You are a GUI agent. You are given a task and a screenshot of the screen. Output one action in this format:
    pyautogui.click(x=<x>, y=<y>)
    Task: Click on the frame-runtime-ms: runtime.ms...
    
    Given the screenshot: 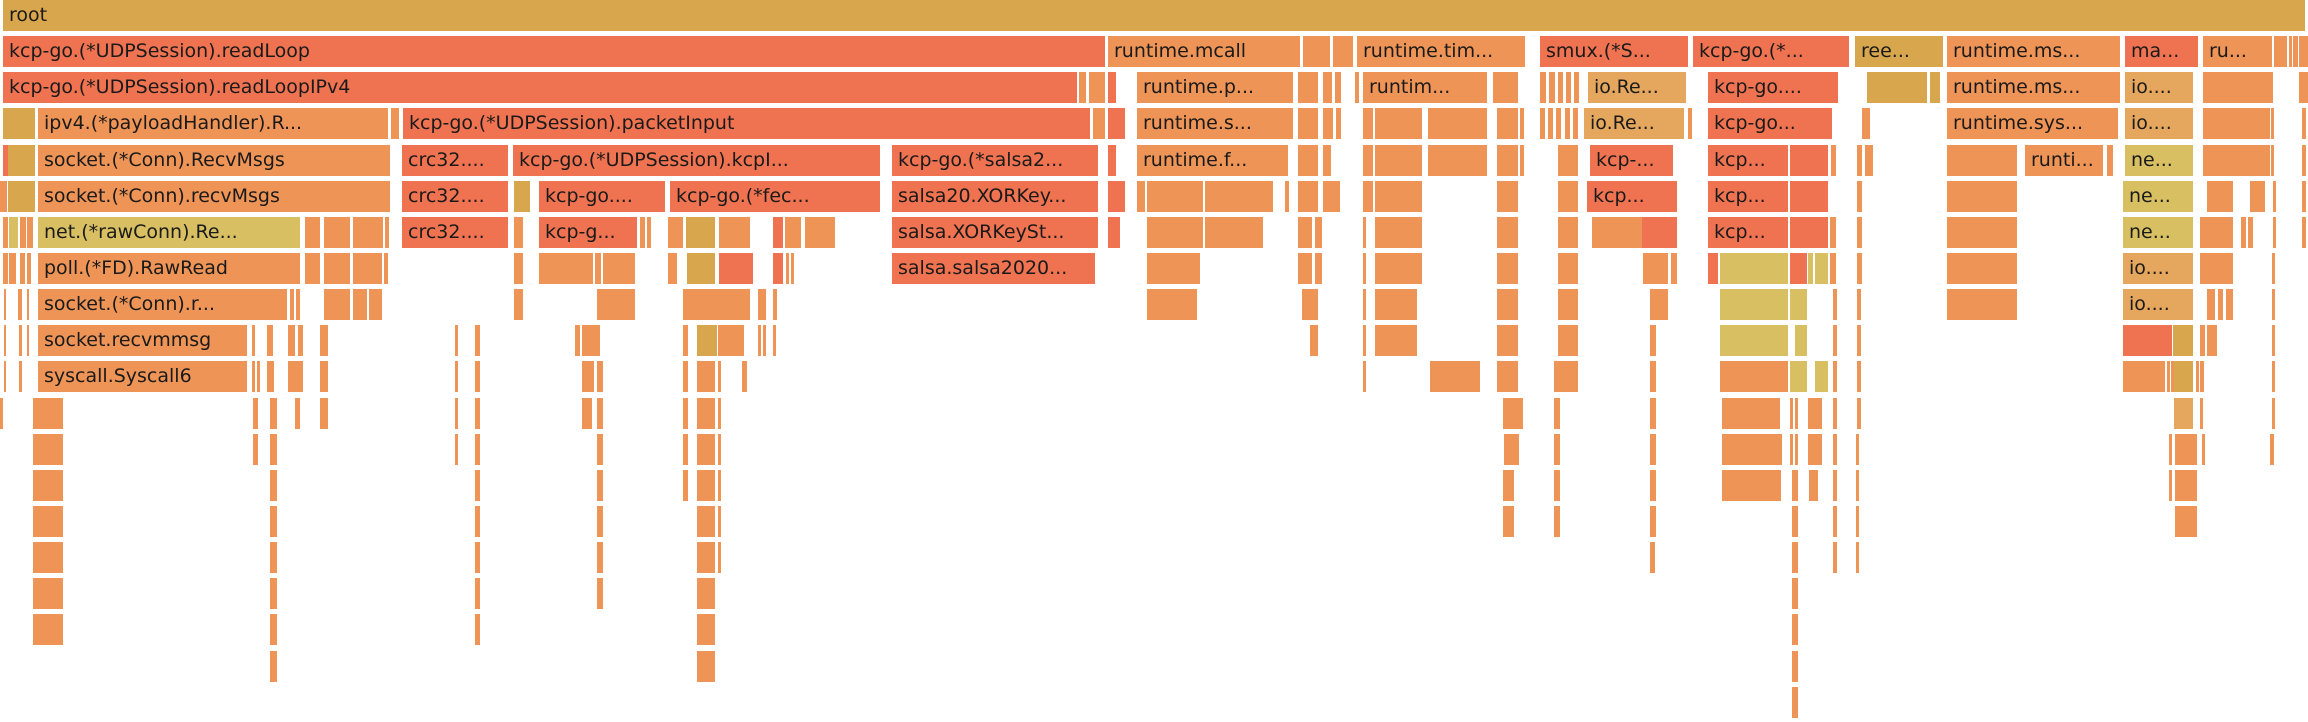 What is the action you would take?
    pyautogui.click(x=2033, y=87)
    